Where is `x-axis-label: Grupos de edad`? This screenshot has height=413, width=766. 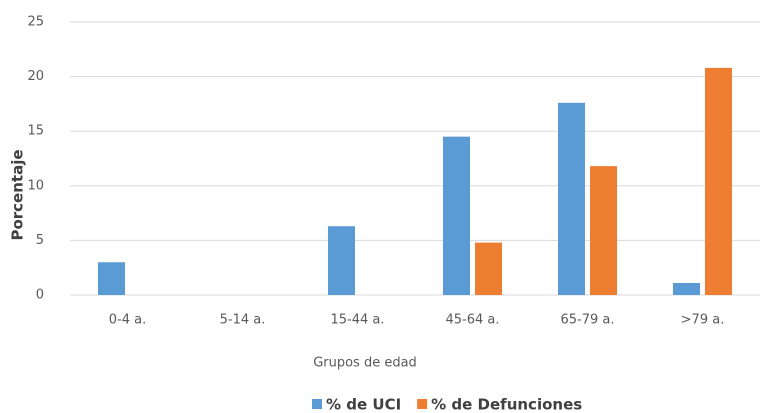
x-axis-label: Grupos de edad is located at coordinates (365, 363).